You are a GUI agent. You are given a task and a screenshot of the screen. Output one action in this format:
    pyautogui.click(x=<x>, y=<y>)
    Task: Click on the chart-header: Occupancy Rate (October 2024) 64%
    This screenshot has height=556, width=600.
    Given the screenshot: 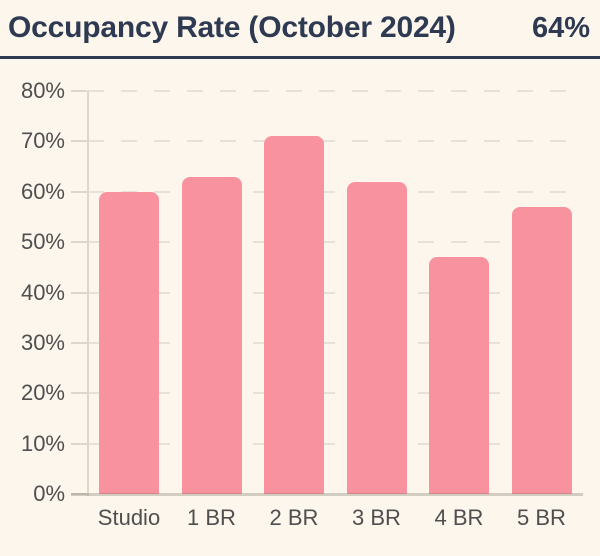 What is the action you would take?
    pyautogui.click(x=300, y=29)
    